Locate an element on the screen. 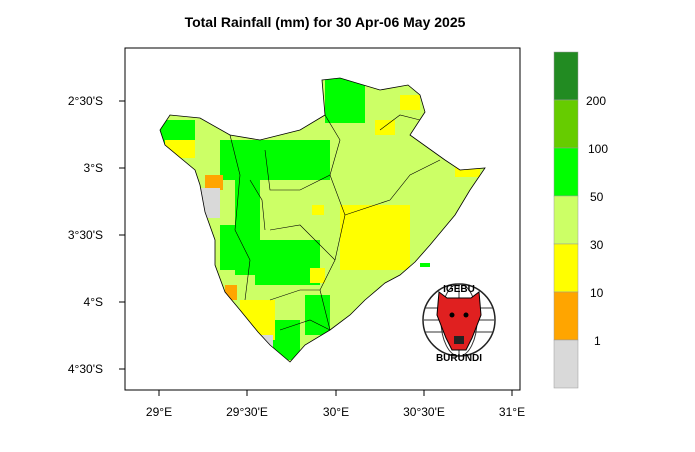 This screenshot has height=452, width=695. igebu-logo: IGEBU BURUNDI is located at coordinates (459, 323).